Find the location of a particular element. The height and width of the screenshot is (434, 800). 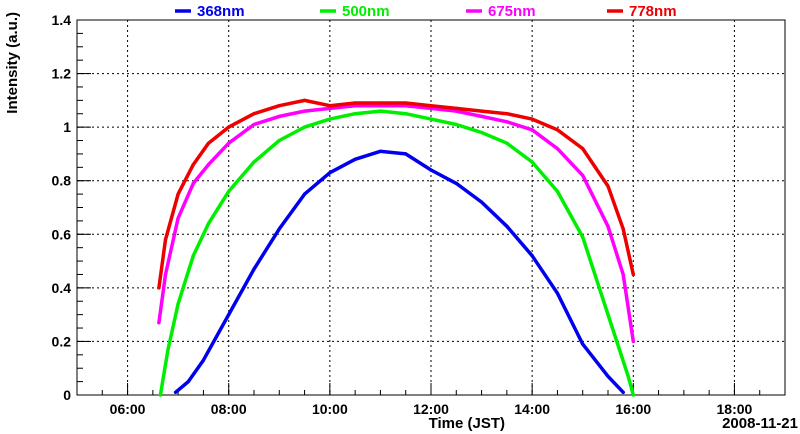

y-tick-label: 1 is located at coordinates (67, 127).